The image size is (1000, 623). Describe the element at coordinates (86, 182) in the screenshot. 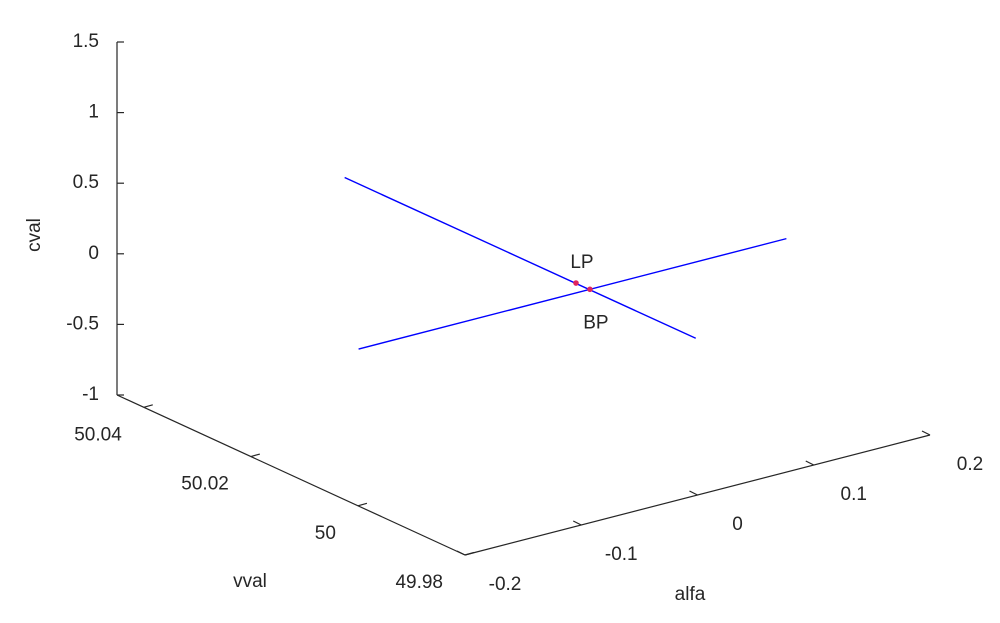

I see `z-tick-label: 0.5` at that location.